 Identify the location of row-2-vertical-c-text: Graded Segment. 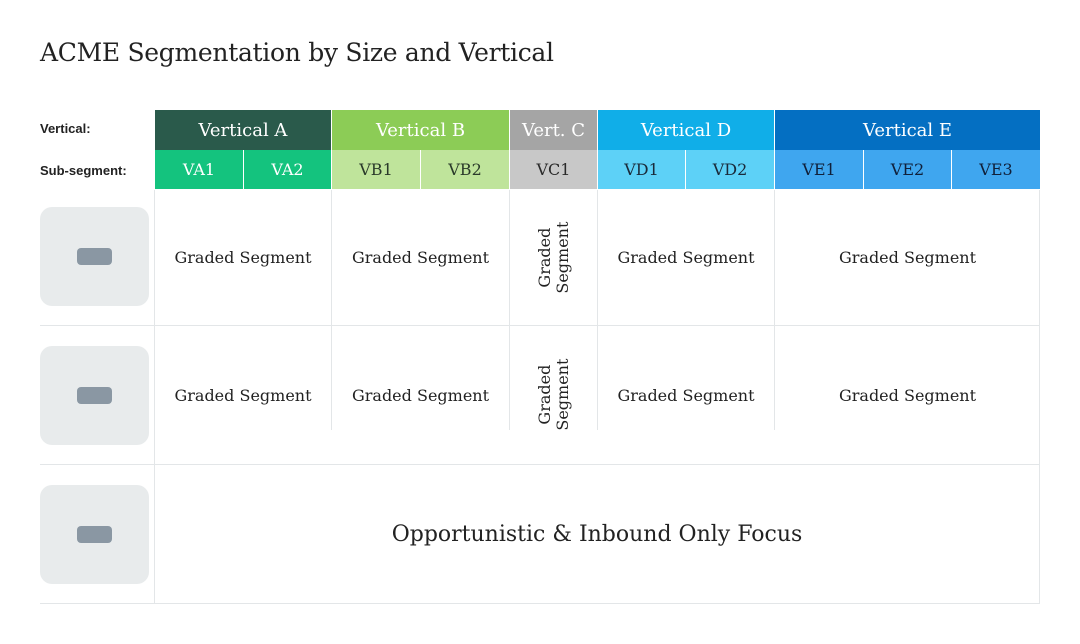
(553, 395).